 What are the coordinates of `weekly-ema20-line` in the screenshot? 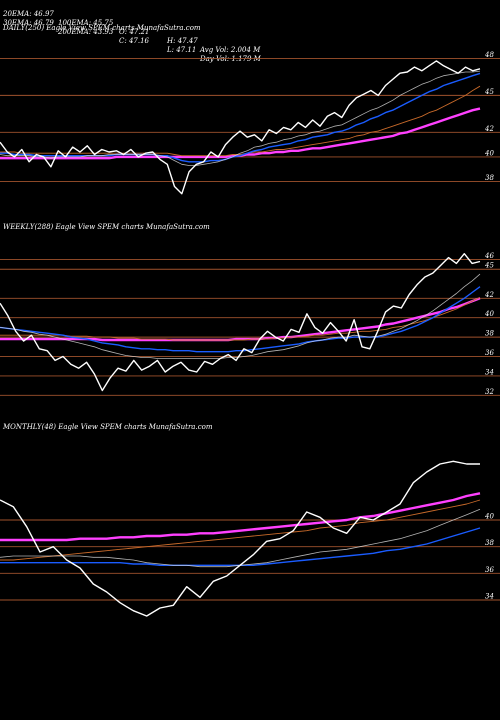 It's located at (240, 316).